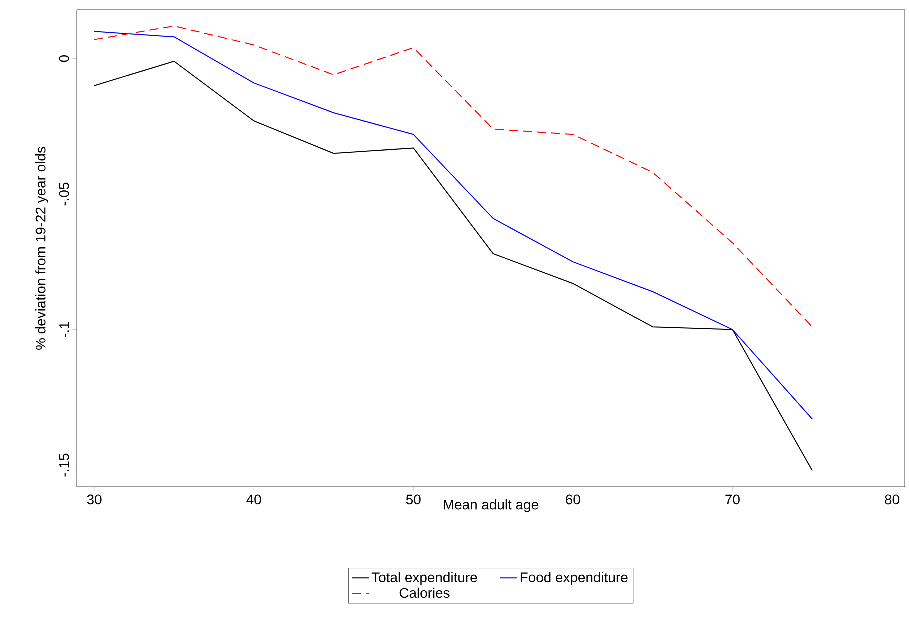 This screenshot has height=638, width=909. What do you see at coordinates (574, 579) in the screenshot?
I see `legend-label: Food expenditure` at bounding box center [574, 579].